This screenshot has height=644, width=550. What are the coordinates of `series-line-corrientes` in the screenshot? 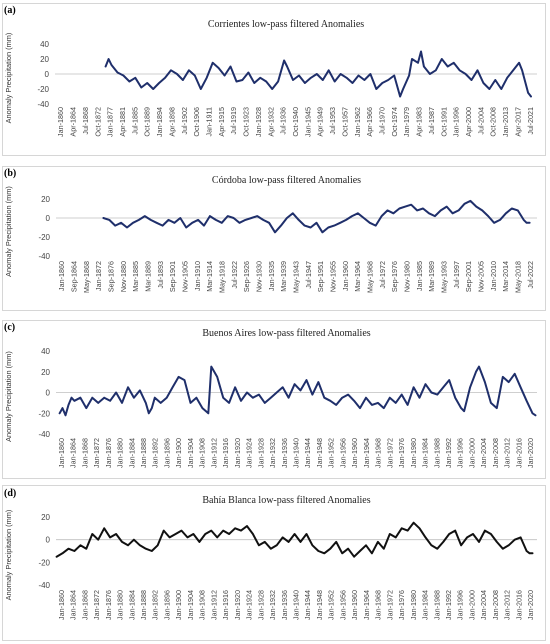 It's located at (318, 74).